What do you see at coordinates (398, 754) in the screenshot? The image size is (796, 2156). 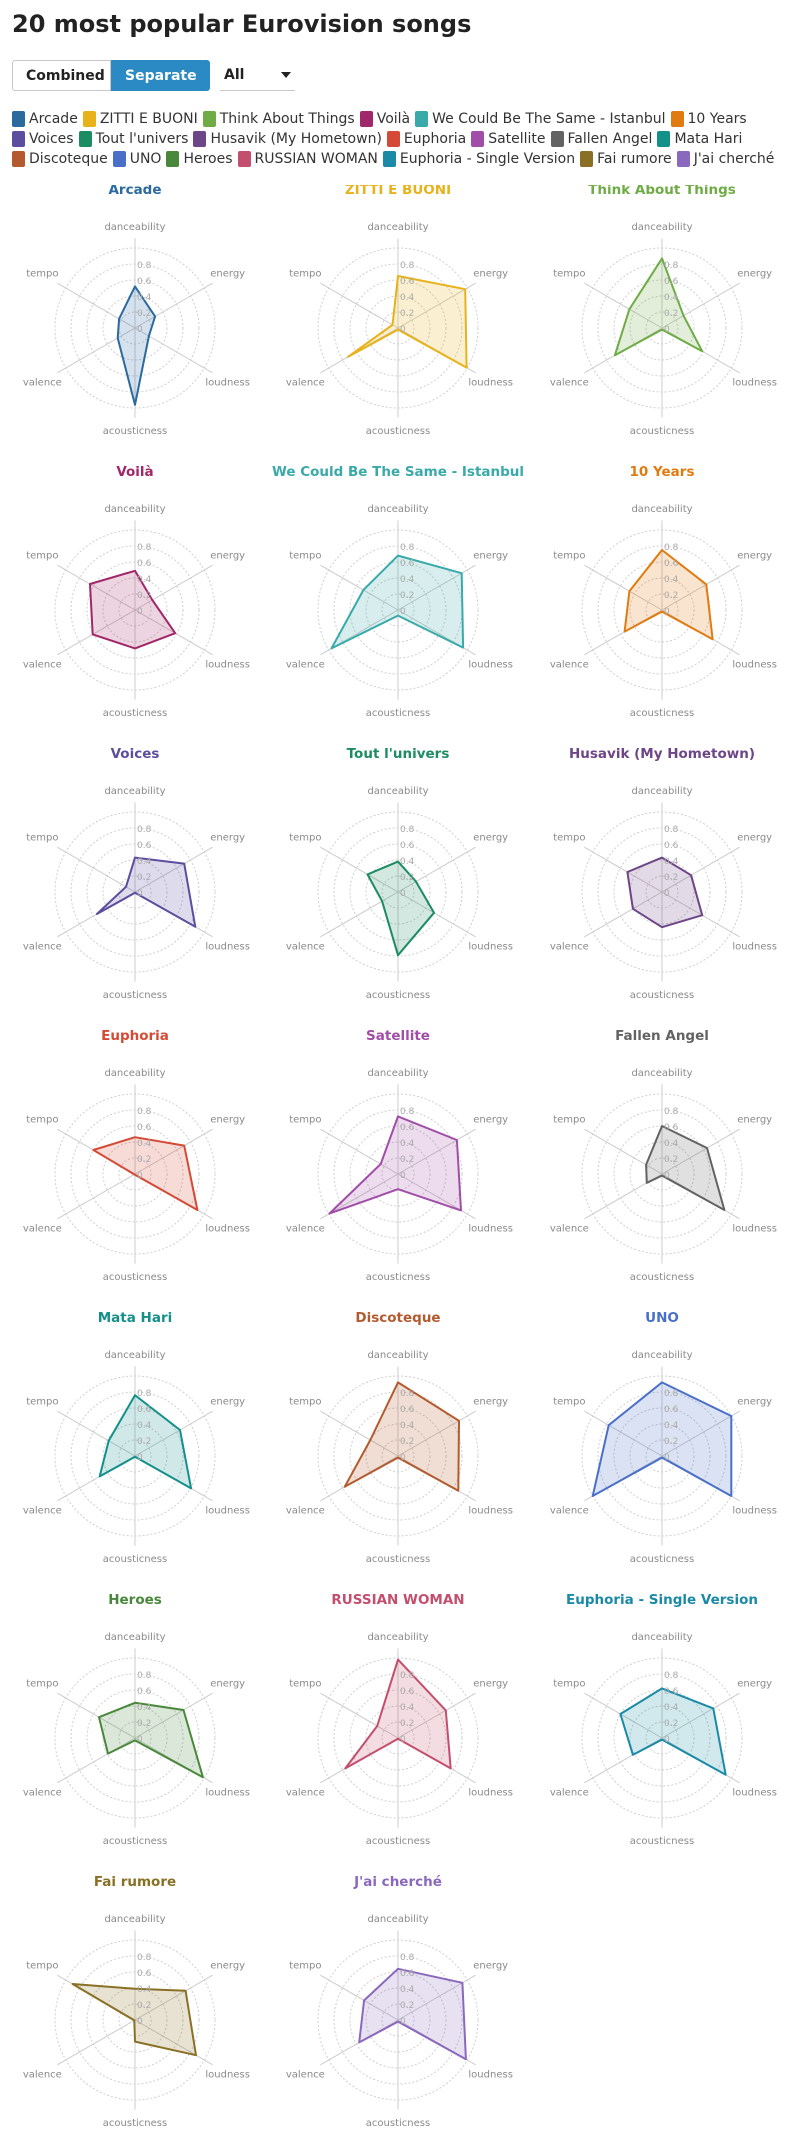 I see `chart-title: Tout l'univers` at bounding box center [398, 754].